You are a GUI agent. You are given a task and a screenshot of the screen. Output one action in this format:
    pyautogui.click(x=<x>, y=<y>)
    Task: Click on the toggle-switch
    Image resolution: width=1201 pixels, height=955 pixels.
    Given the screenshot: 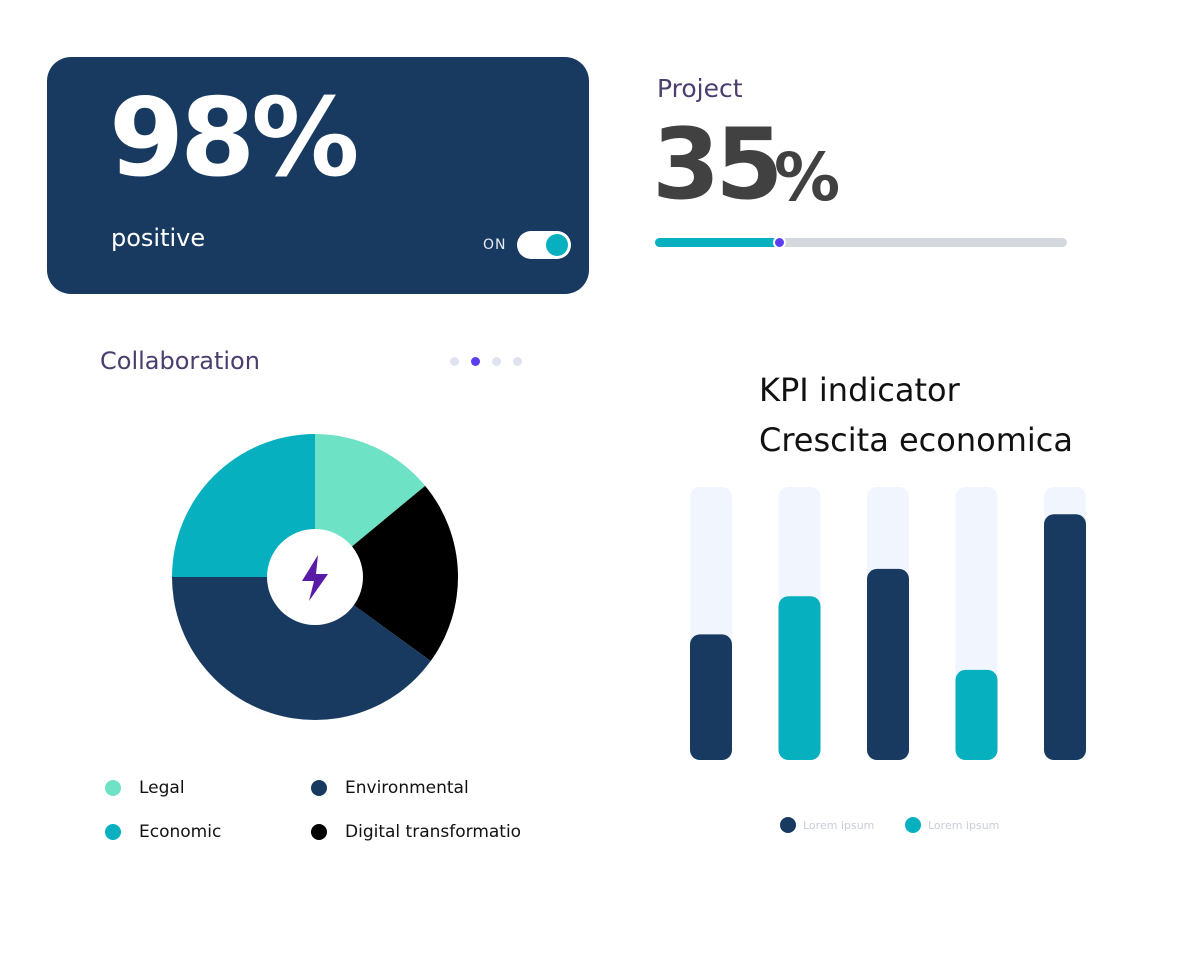 What is the action you would take?
    pyautogui.click(x=543, y=245)
    